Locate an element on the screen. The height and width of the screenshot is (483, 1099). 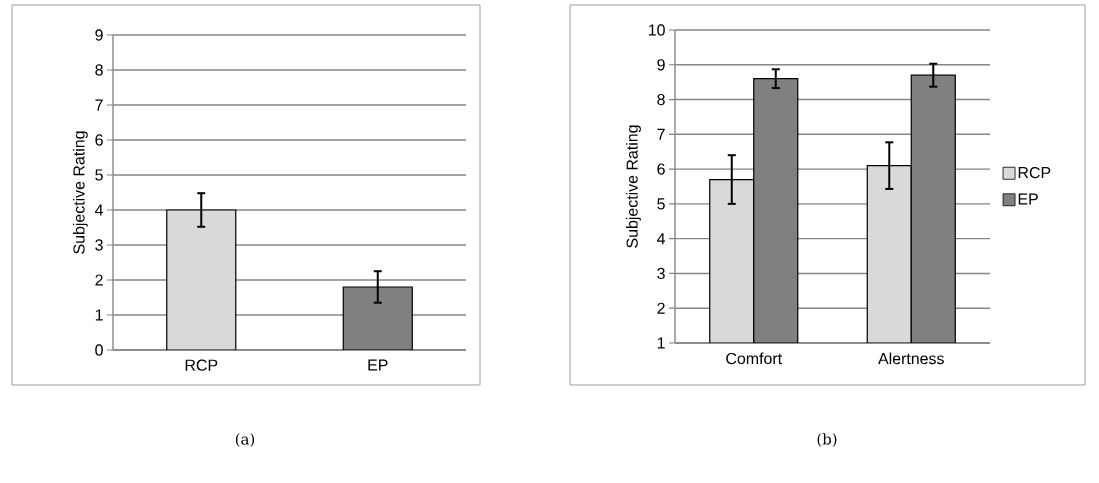
legend-label: RCP is located at coordinates (1034, 172).